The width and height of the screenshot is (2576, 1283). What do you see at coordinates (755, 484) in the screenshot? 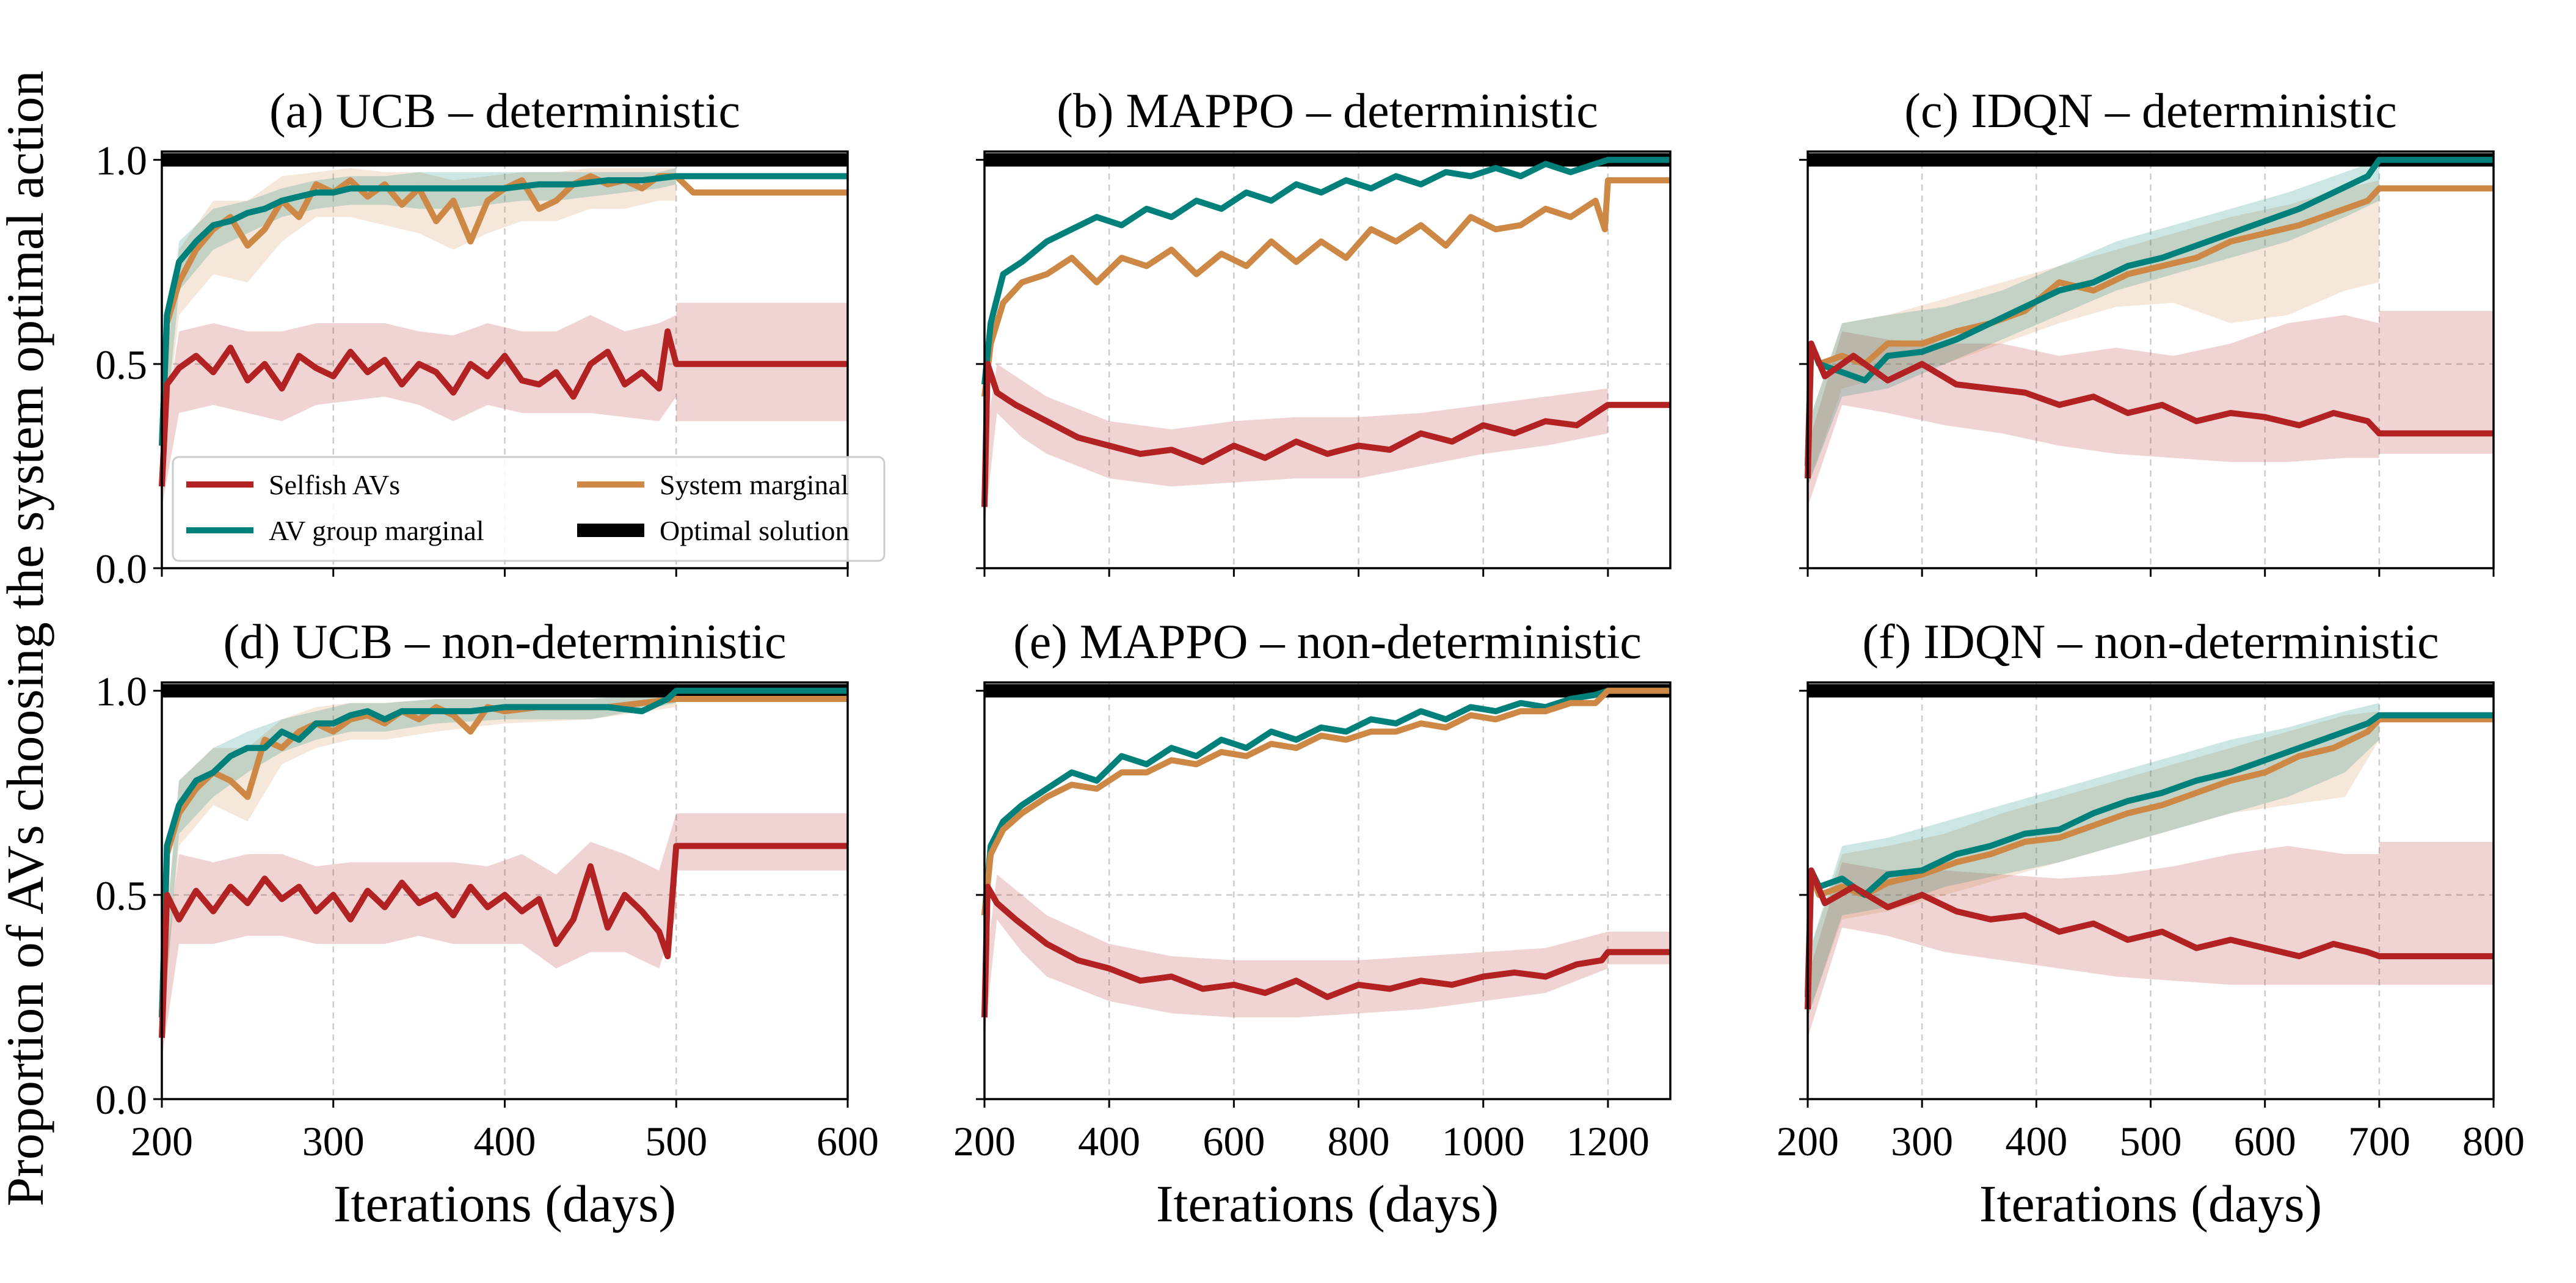
I see `legend-label-system: System marginal` at bounding box center [755, 484].